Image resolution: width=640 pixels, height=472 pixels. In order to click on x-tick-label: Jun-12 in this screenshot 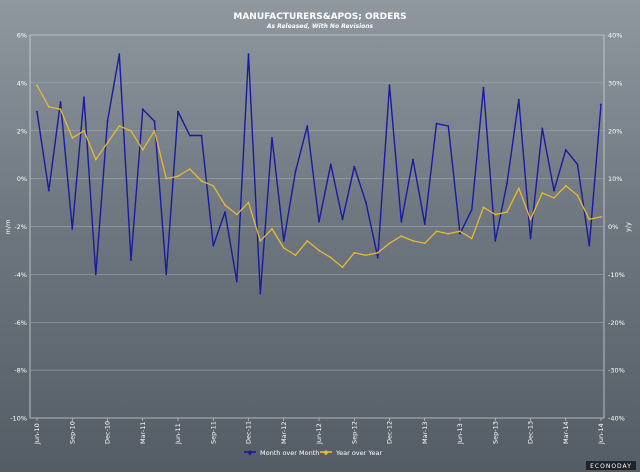, I will do `click(319, 434)`.